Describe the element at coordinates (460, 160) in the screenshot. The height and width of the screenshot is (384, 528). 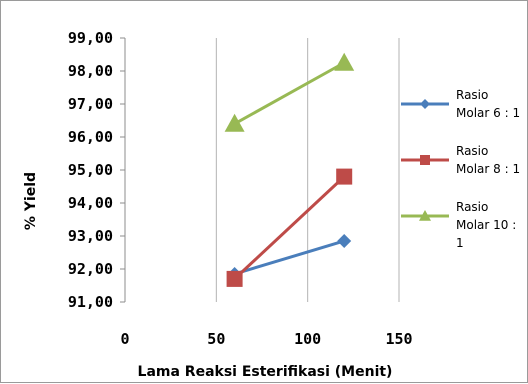
I see `legend-item-2: Rasio Molar 8 : 1` at that location.